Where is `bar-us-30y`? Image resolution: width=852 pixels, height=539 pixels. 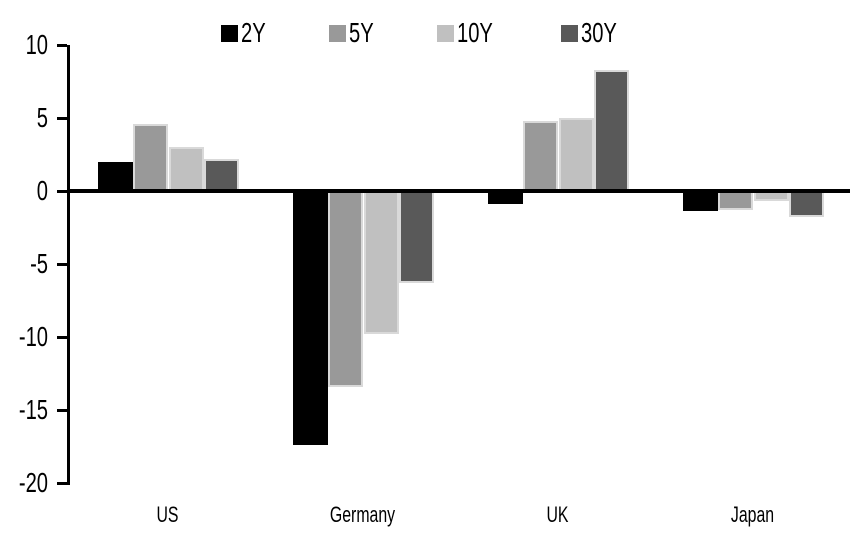
bar-us-30y is located at coordinates (221, 175).